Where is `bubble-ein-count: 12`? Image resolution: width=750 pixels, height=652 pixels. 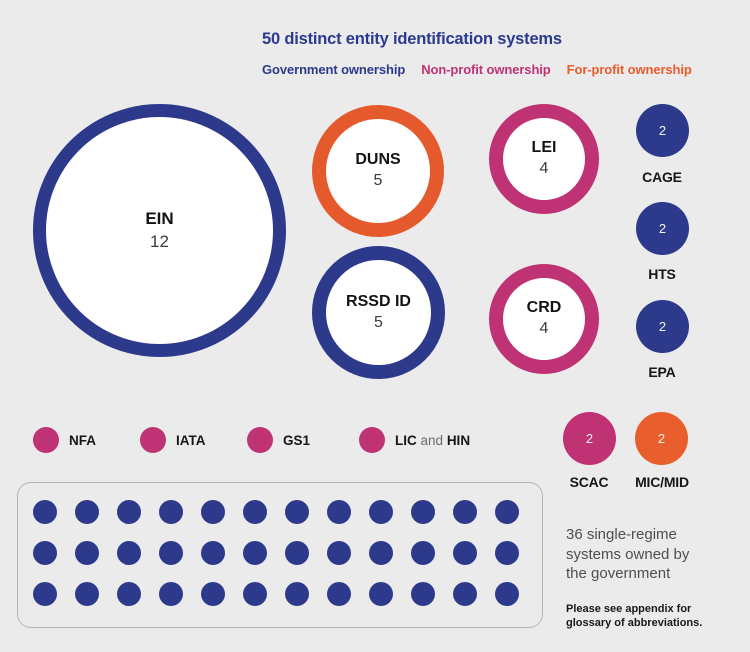
bubble-ein-count: 12 is located at coordinates (159, 241).